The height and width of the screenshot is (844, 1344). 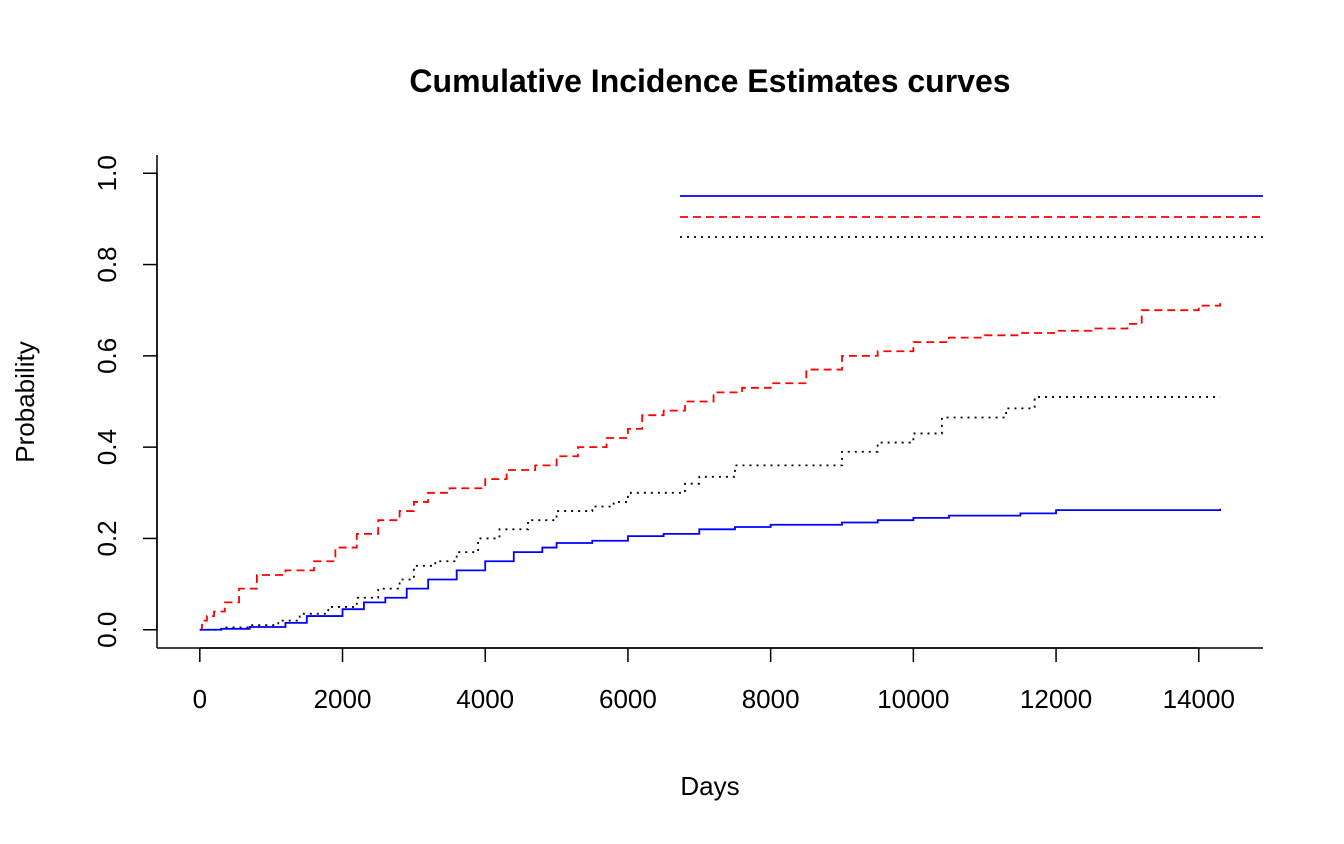 I want to click on x-tick-label: 8000, so click(x=771, y=699).